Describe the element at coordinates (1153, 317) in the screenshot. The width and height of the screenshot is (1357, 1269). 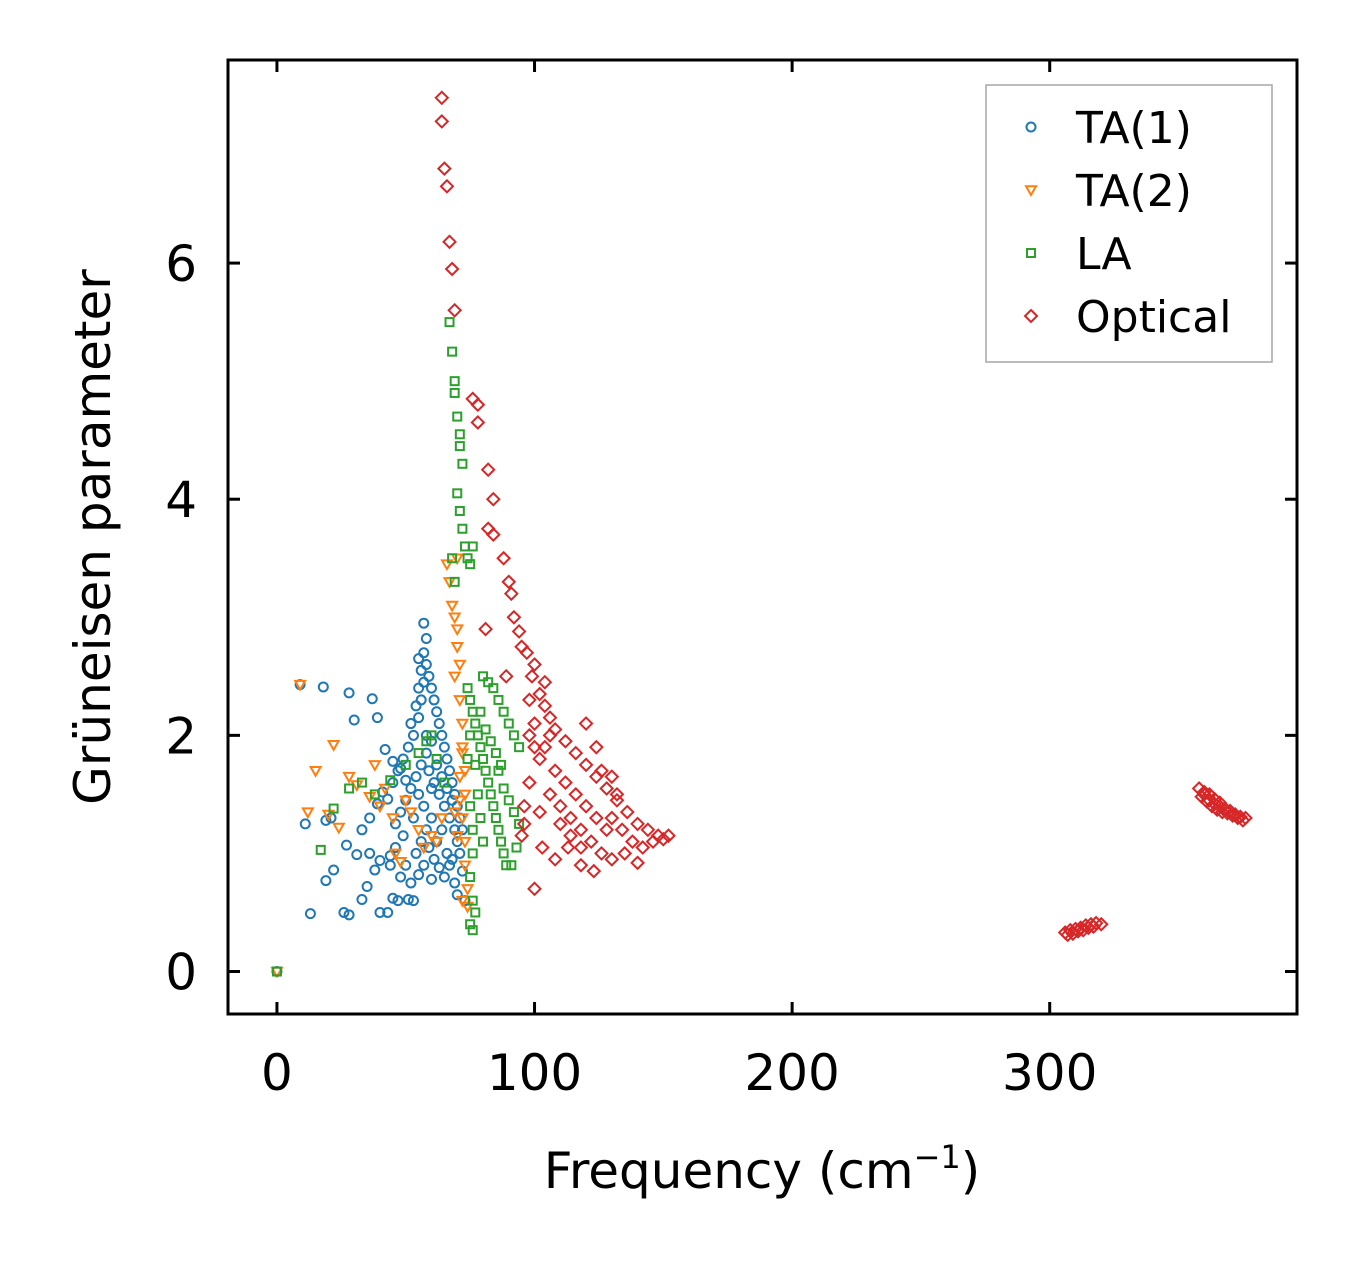
I see `legend-label: Optical` at that location.